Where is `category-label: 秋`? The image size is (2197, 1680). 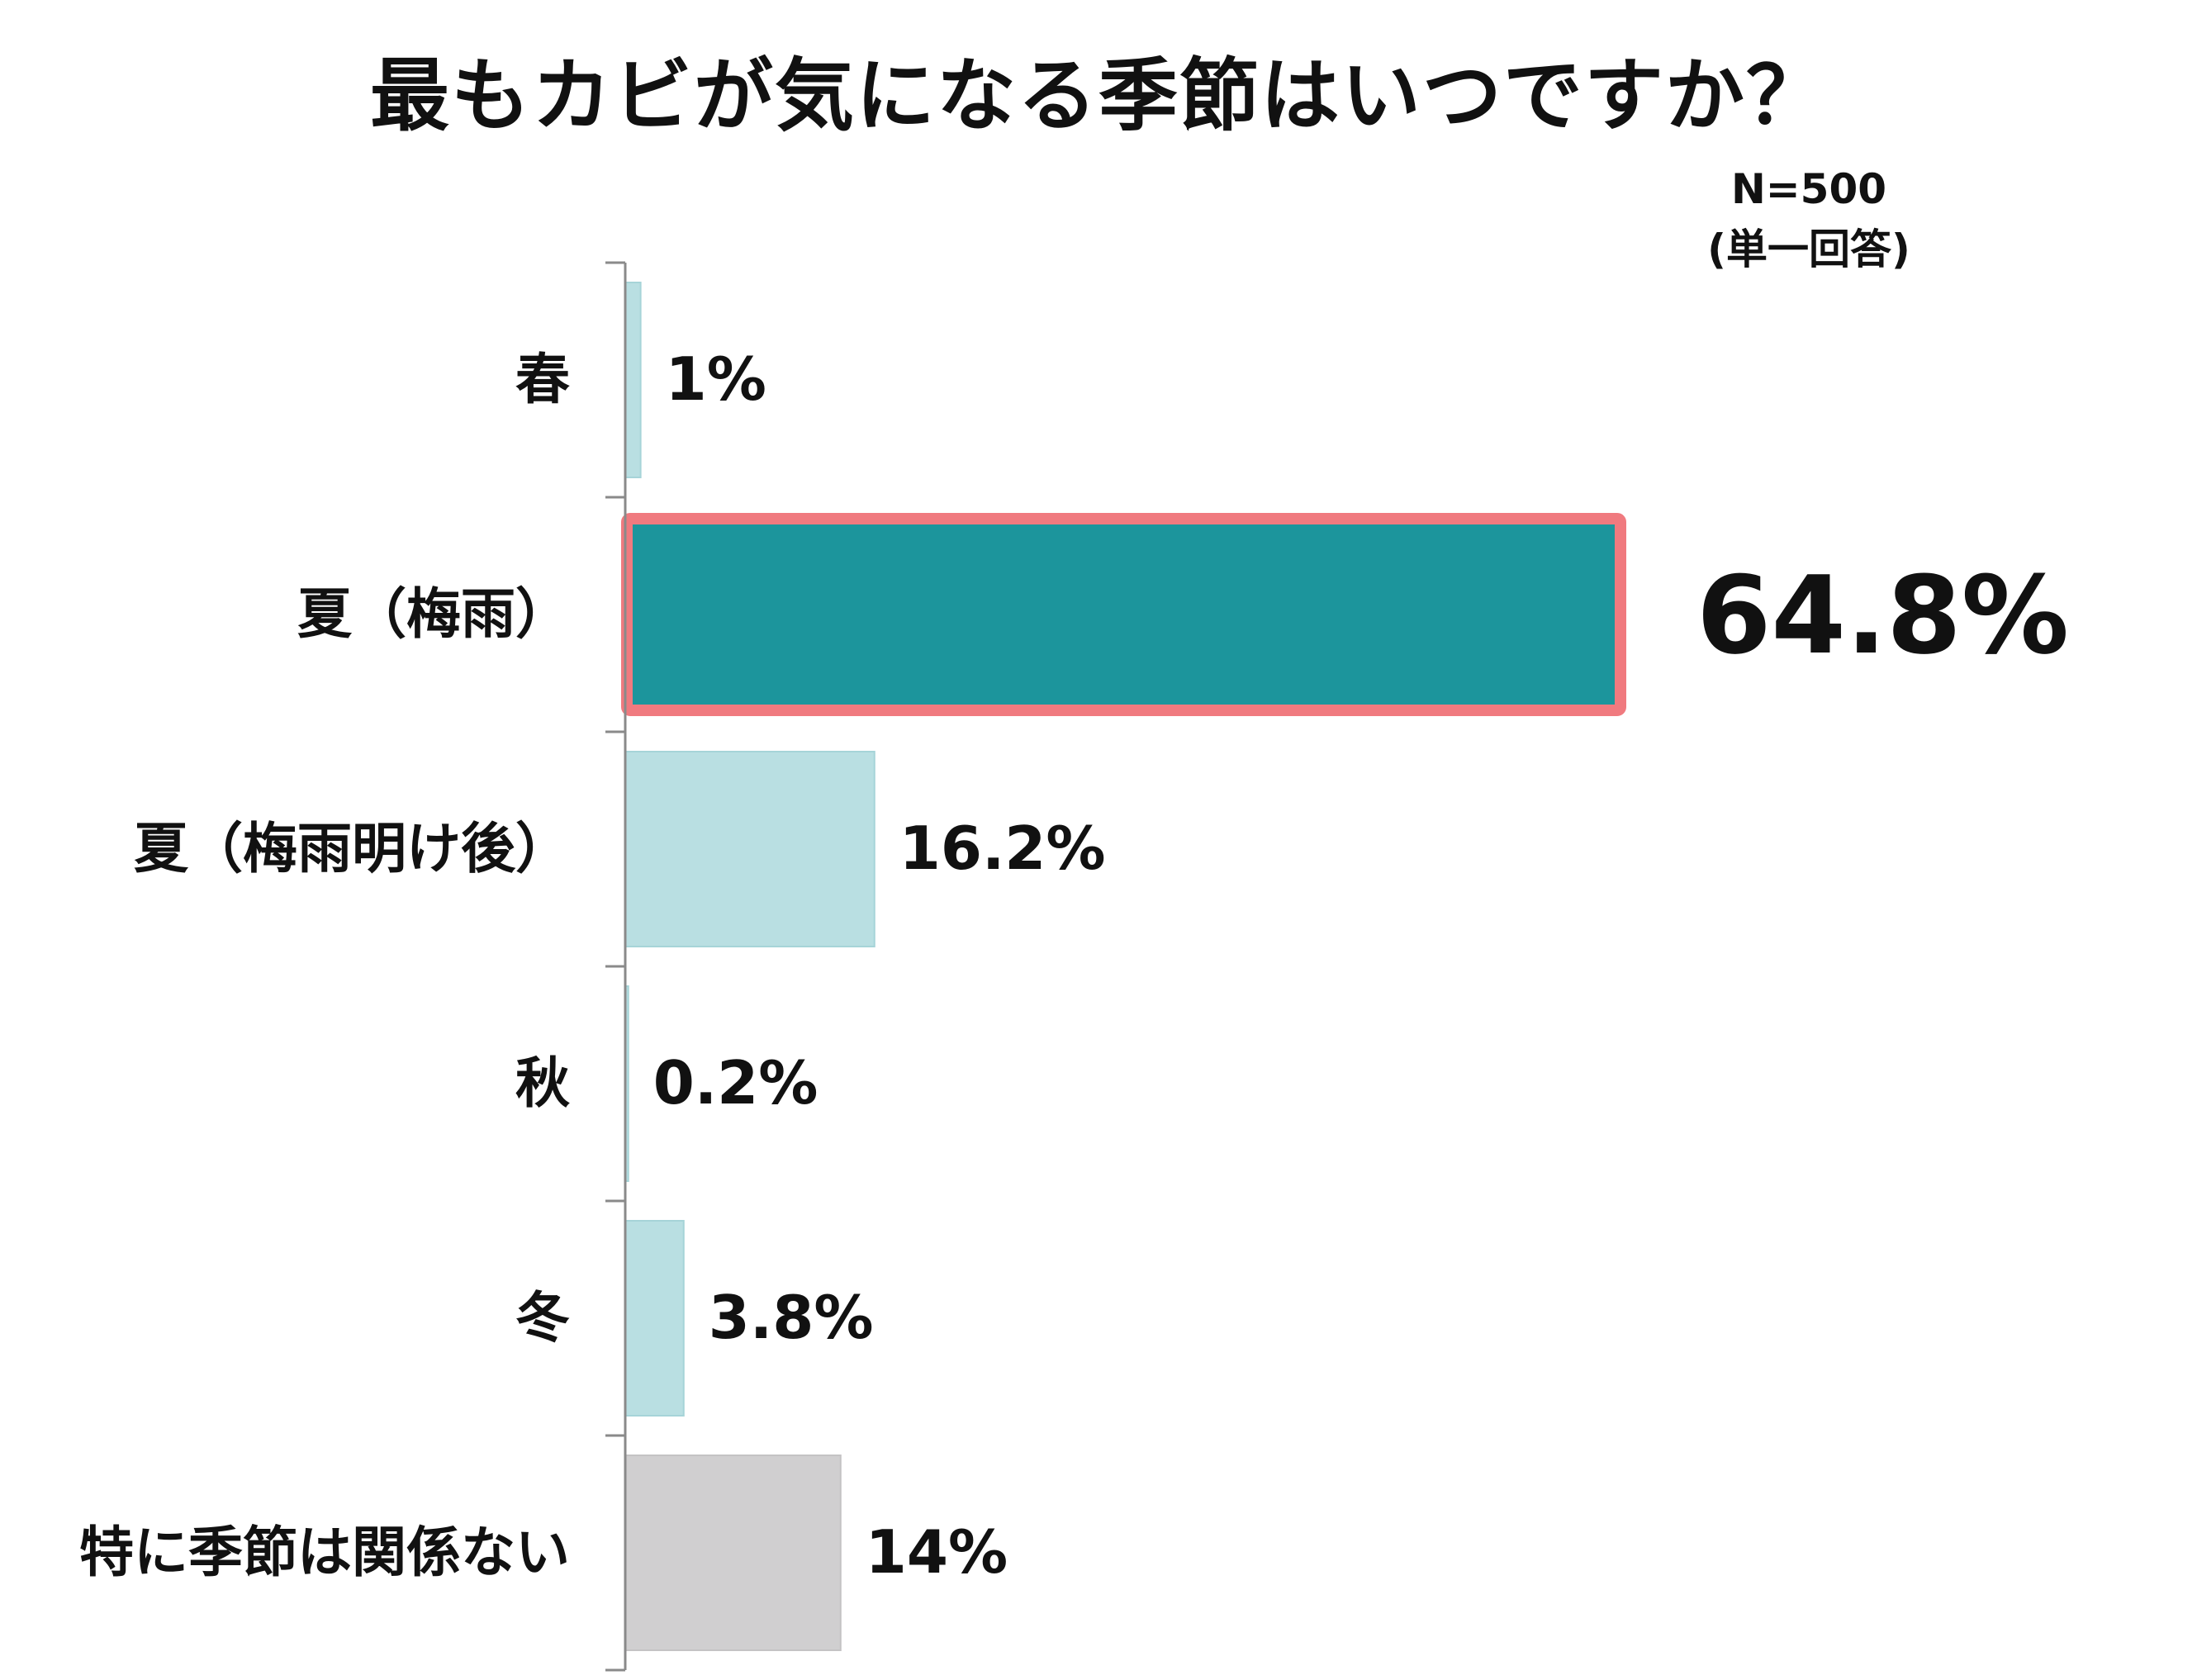 category-label: 秋 is located at coordinates (542, 1083).